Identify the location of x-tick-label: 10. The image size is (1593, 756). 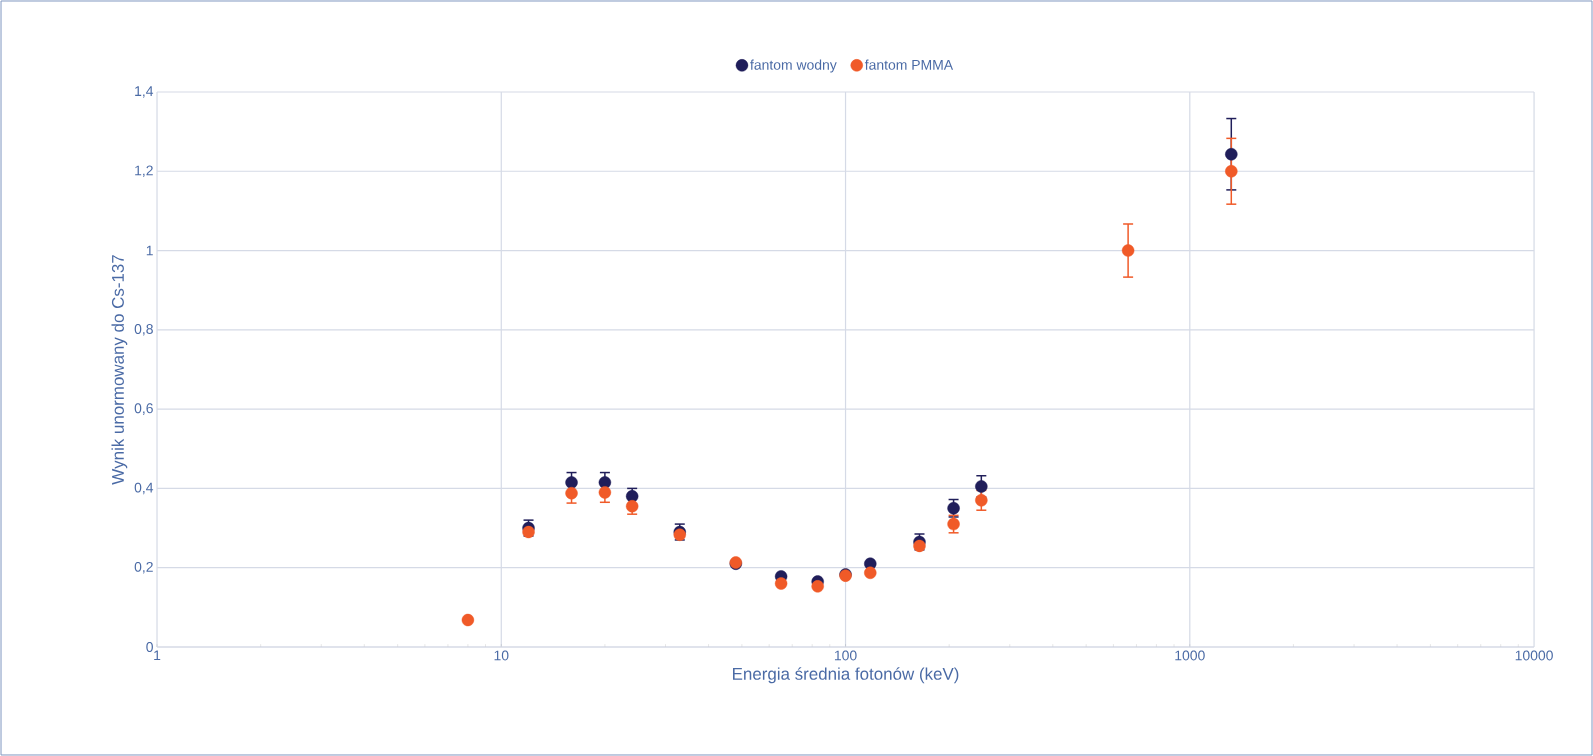
(501, 655).